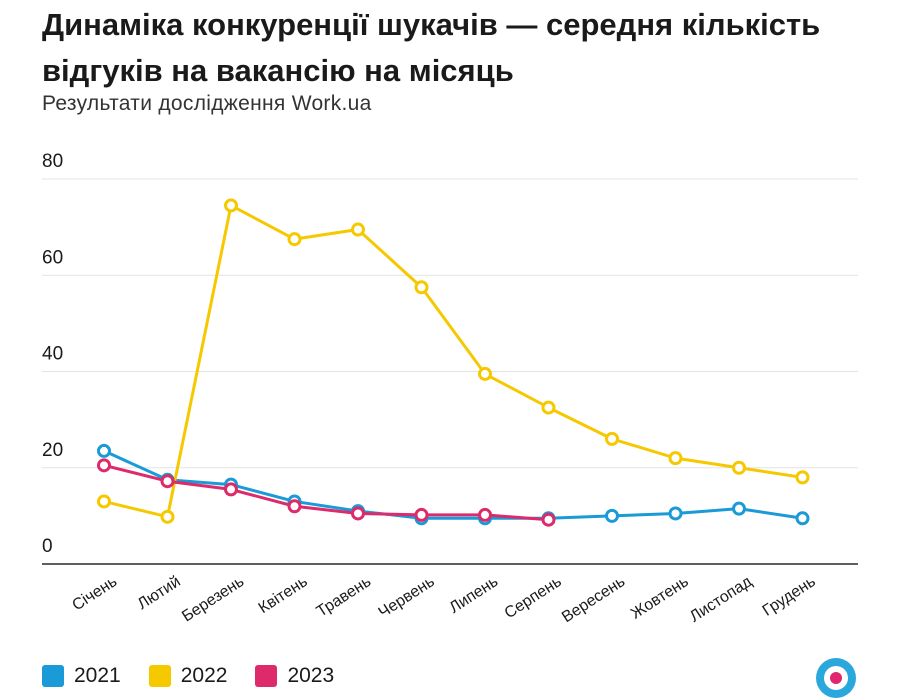 Image resolution: width=900 pixels, height=700 pixels. I want to click on y-tick-label-40: 40, so click(52, 354).